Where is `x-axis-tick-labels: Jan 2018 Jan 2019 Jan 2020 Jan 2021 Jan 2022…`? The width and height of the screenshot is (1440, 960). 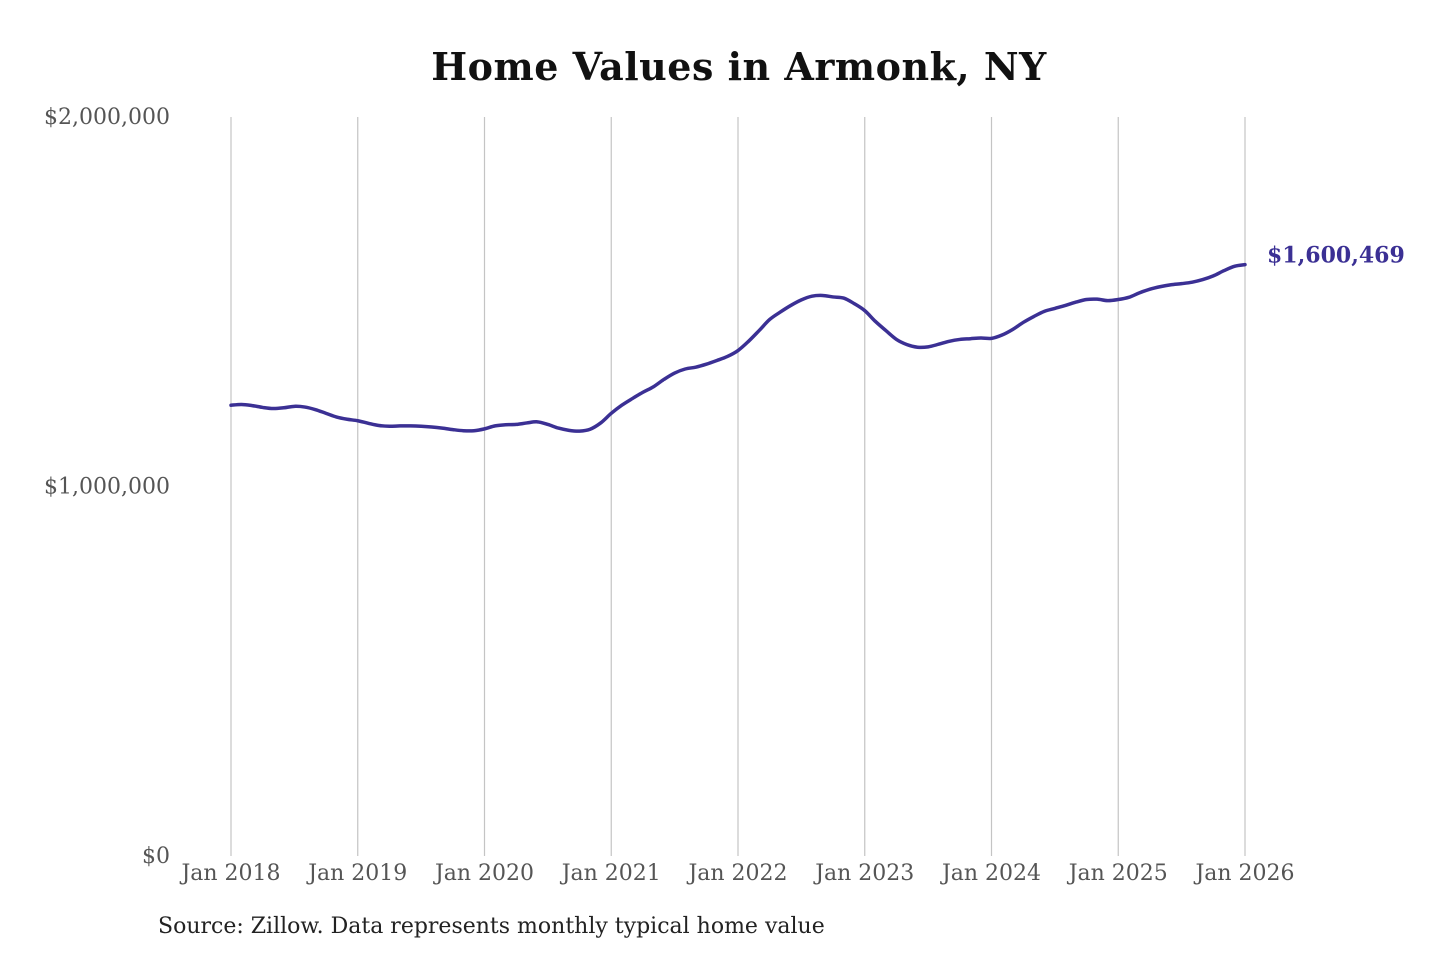
x-axis-tick-labels: Jan 2018 Jan 2019 Jan 2020 Jan 2021 Jan 2022… is located at coordinates (736, 873).